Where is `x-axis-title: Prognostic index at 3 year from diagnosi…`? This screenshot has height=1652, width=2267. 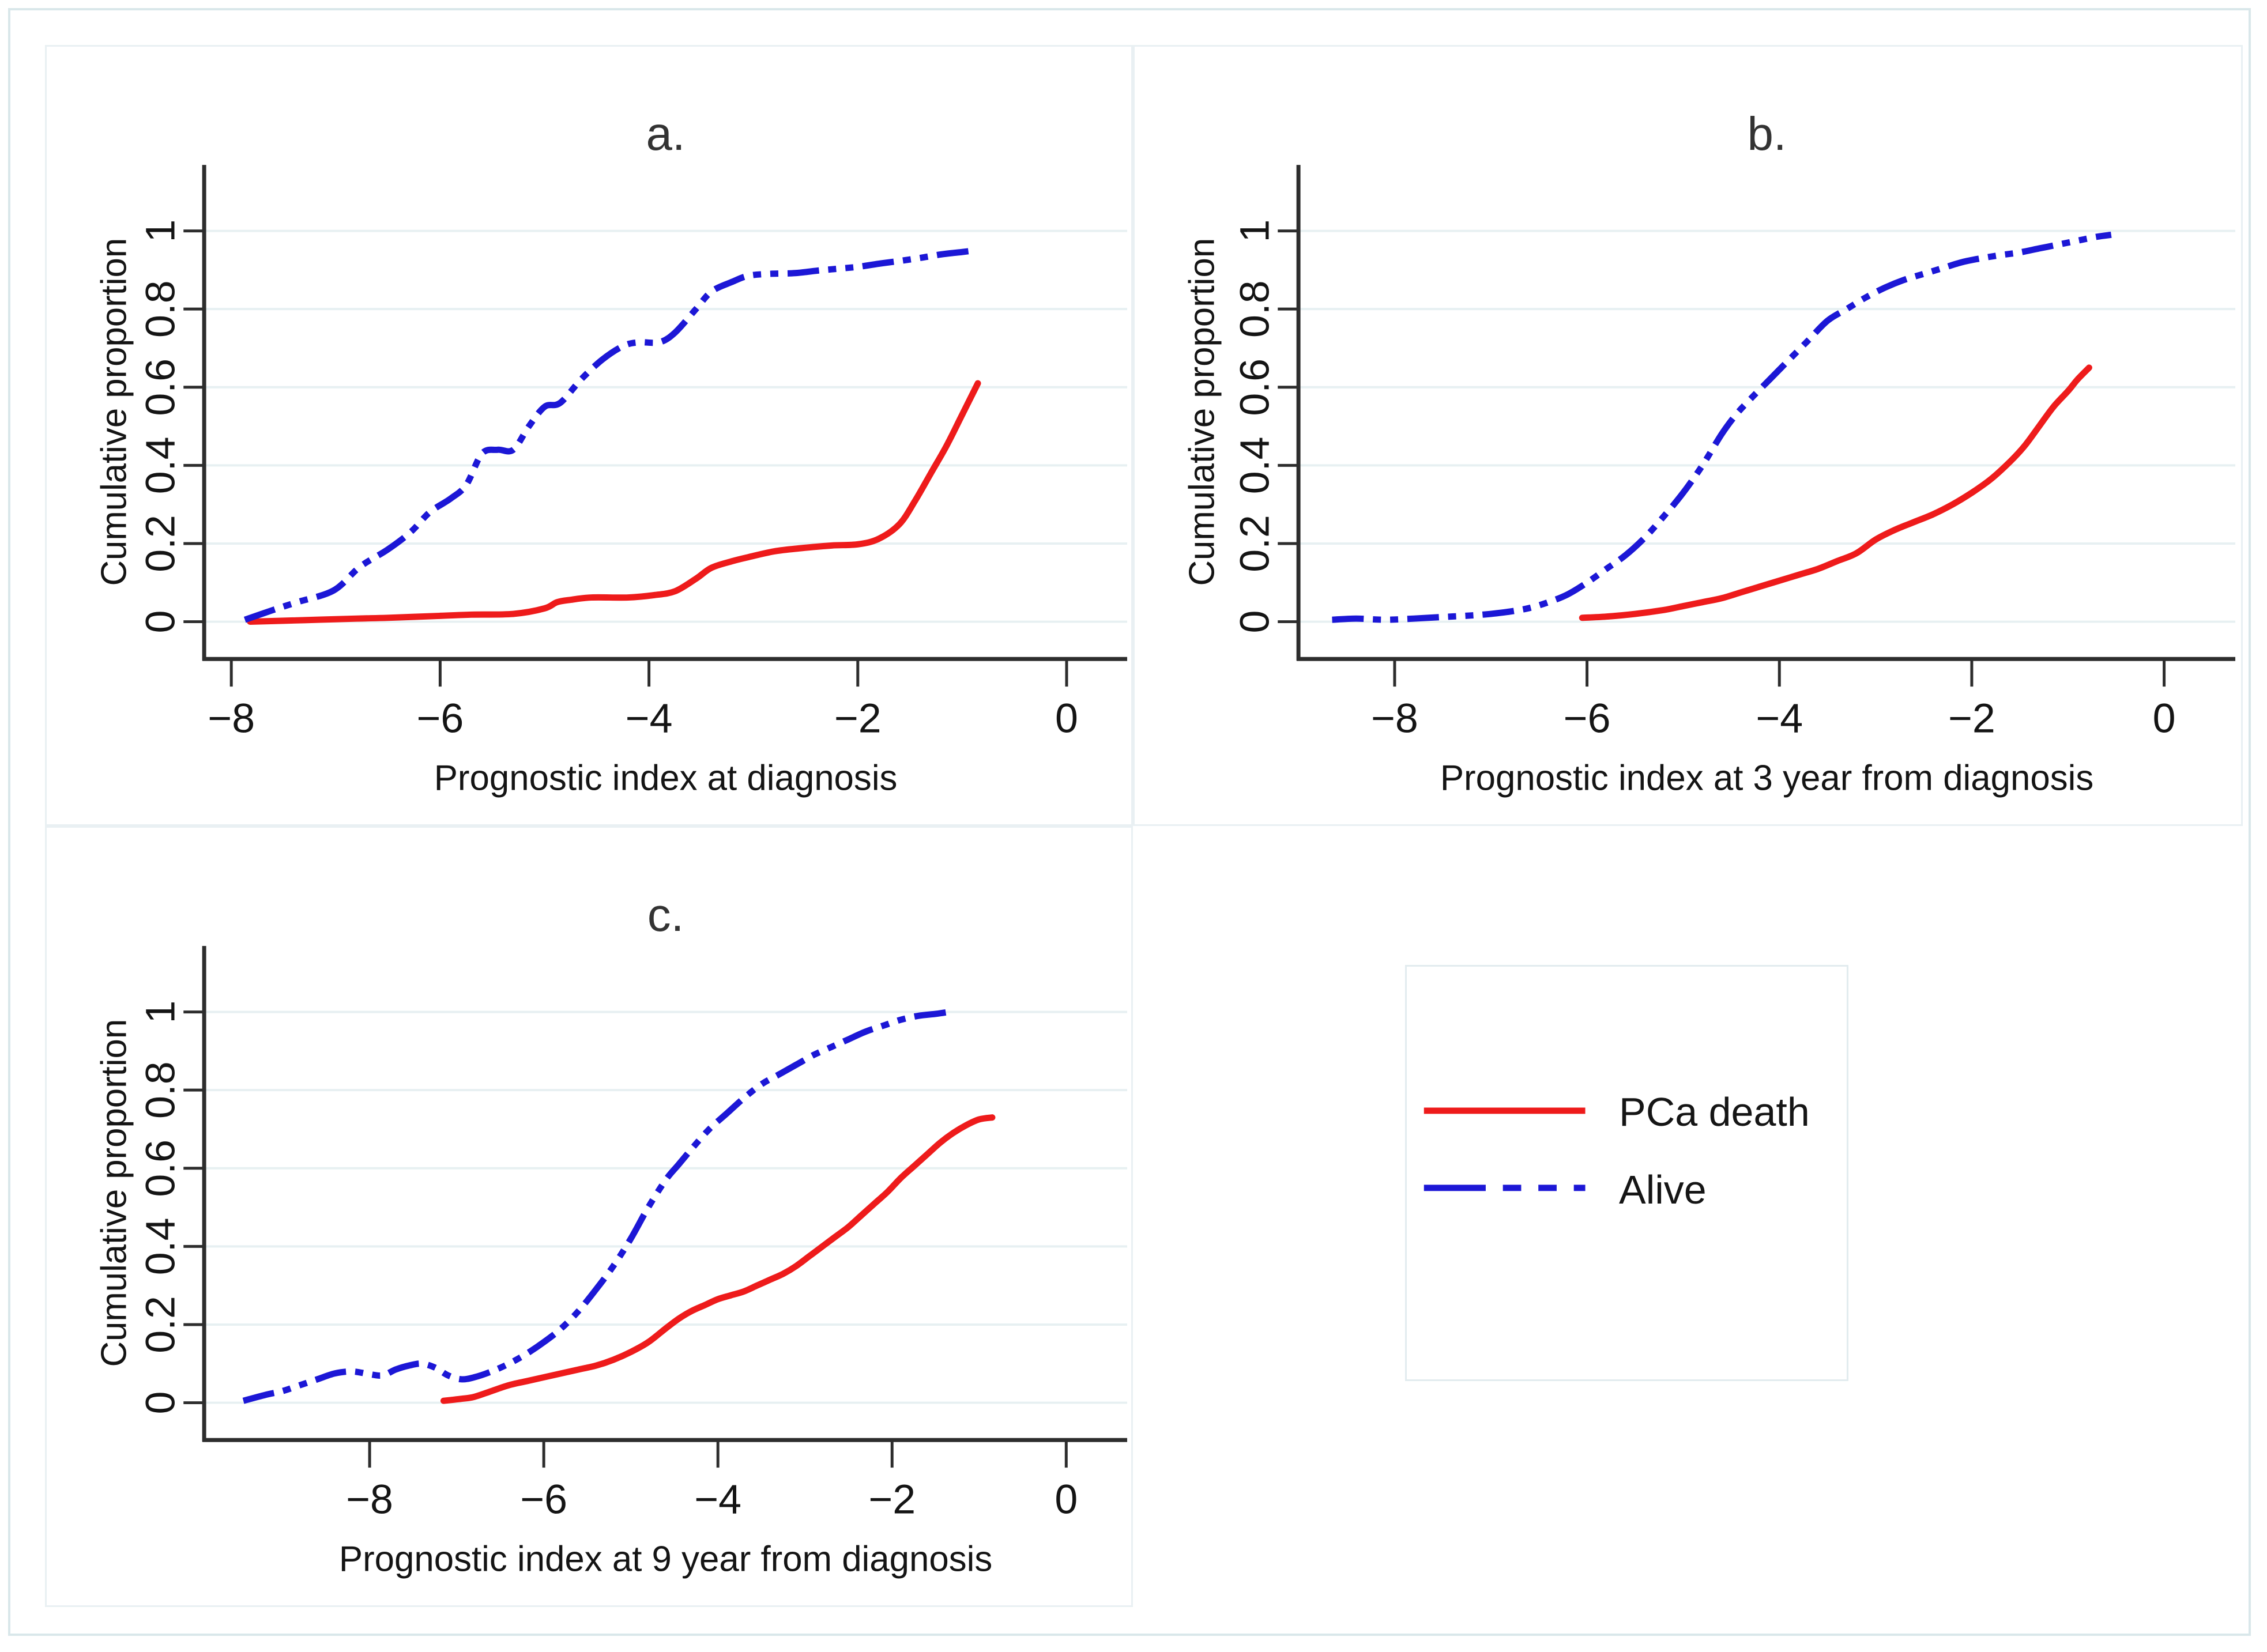 x-axis-title: Prognostic index at 3 year from diagnosi… is located at coordinates (1766, 778).